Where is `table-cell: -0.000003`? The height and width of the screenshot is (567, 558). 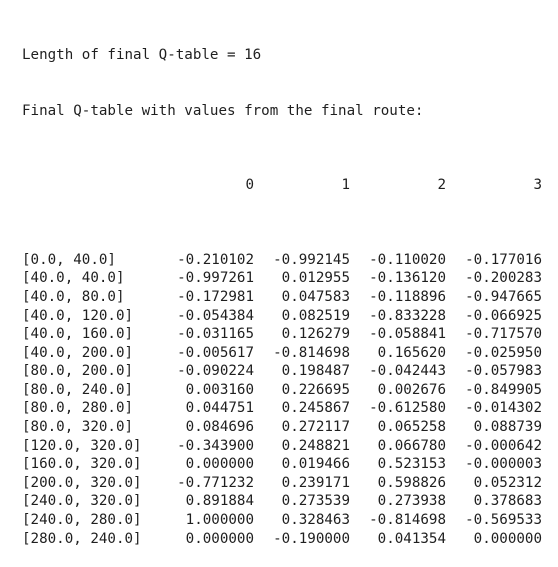
table-cell: -0.000003 is located at coordinates (503, 464).